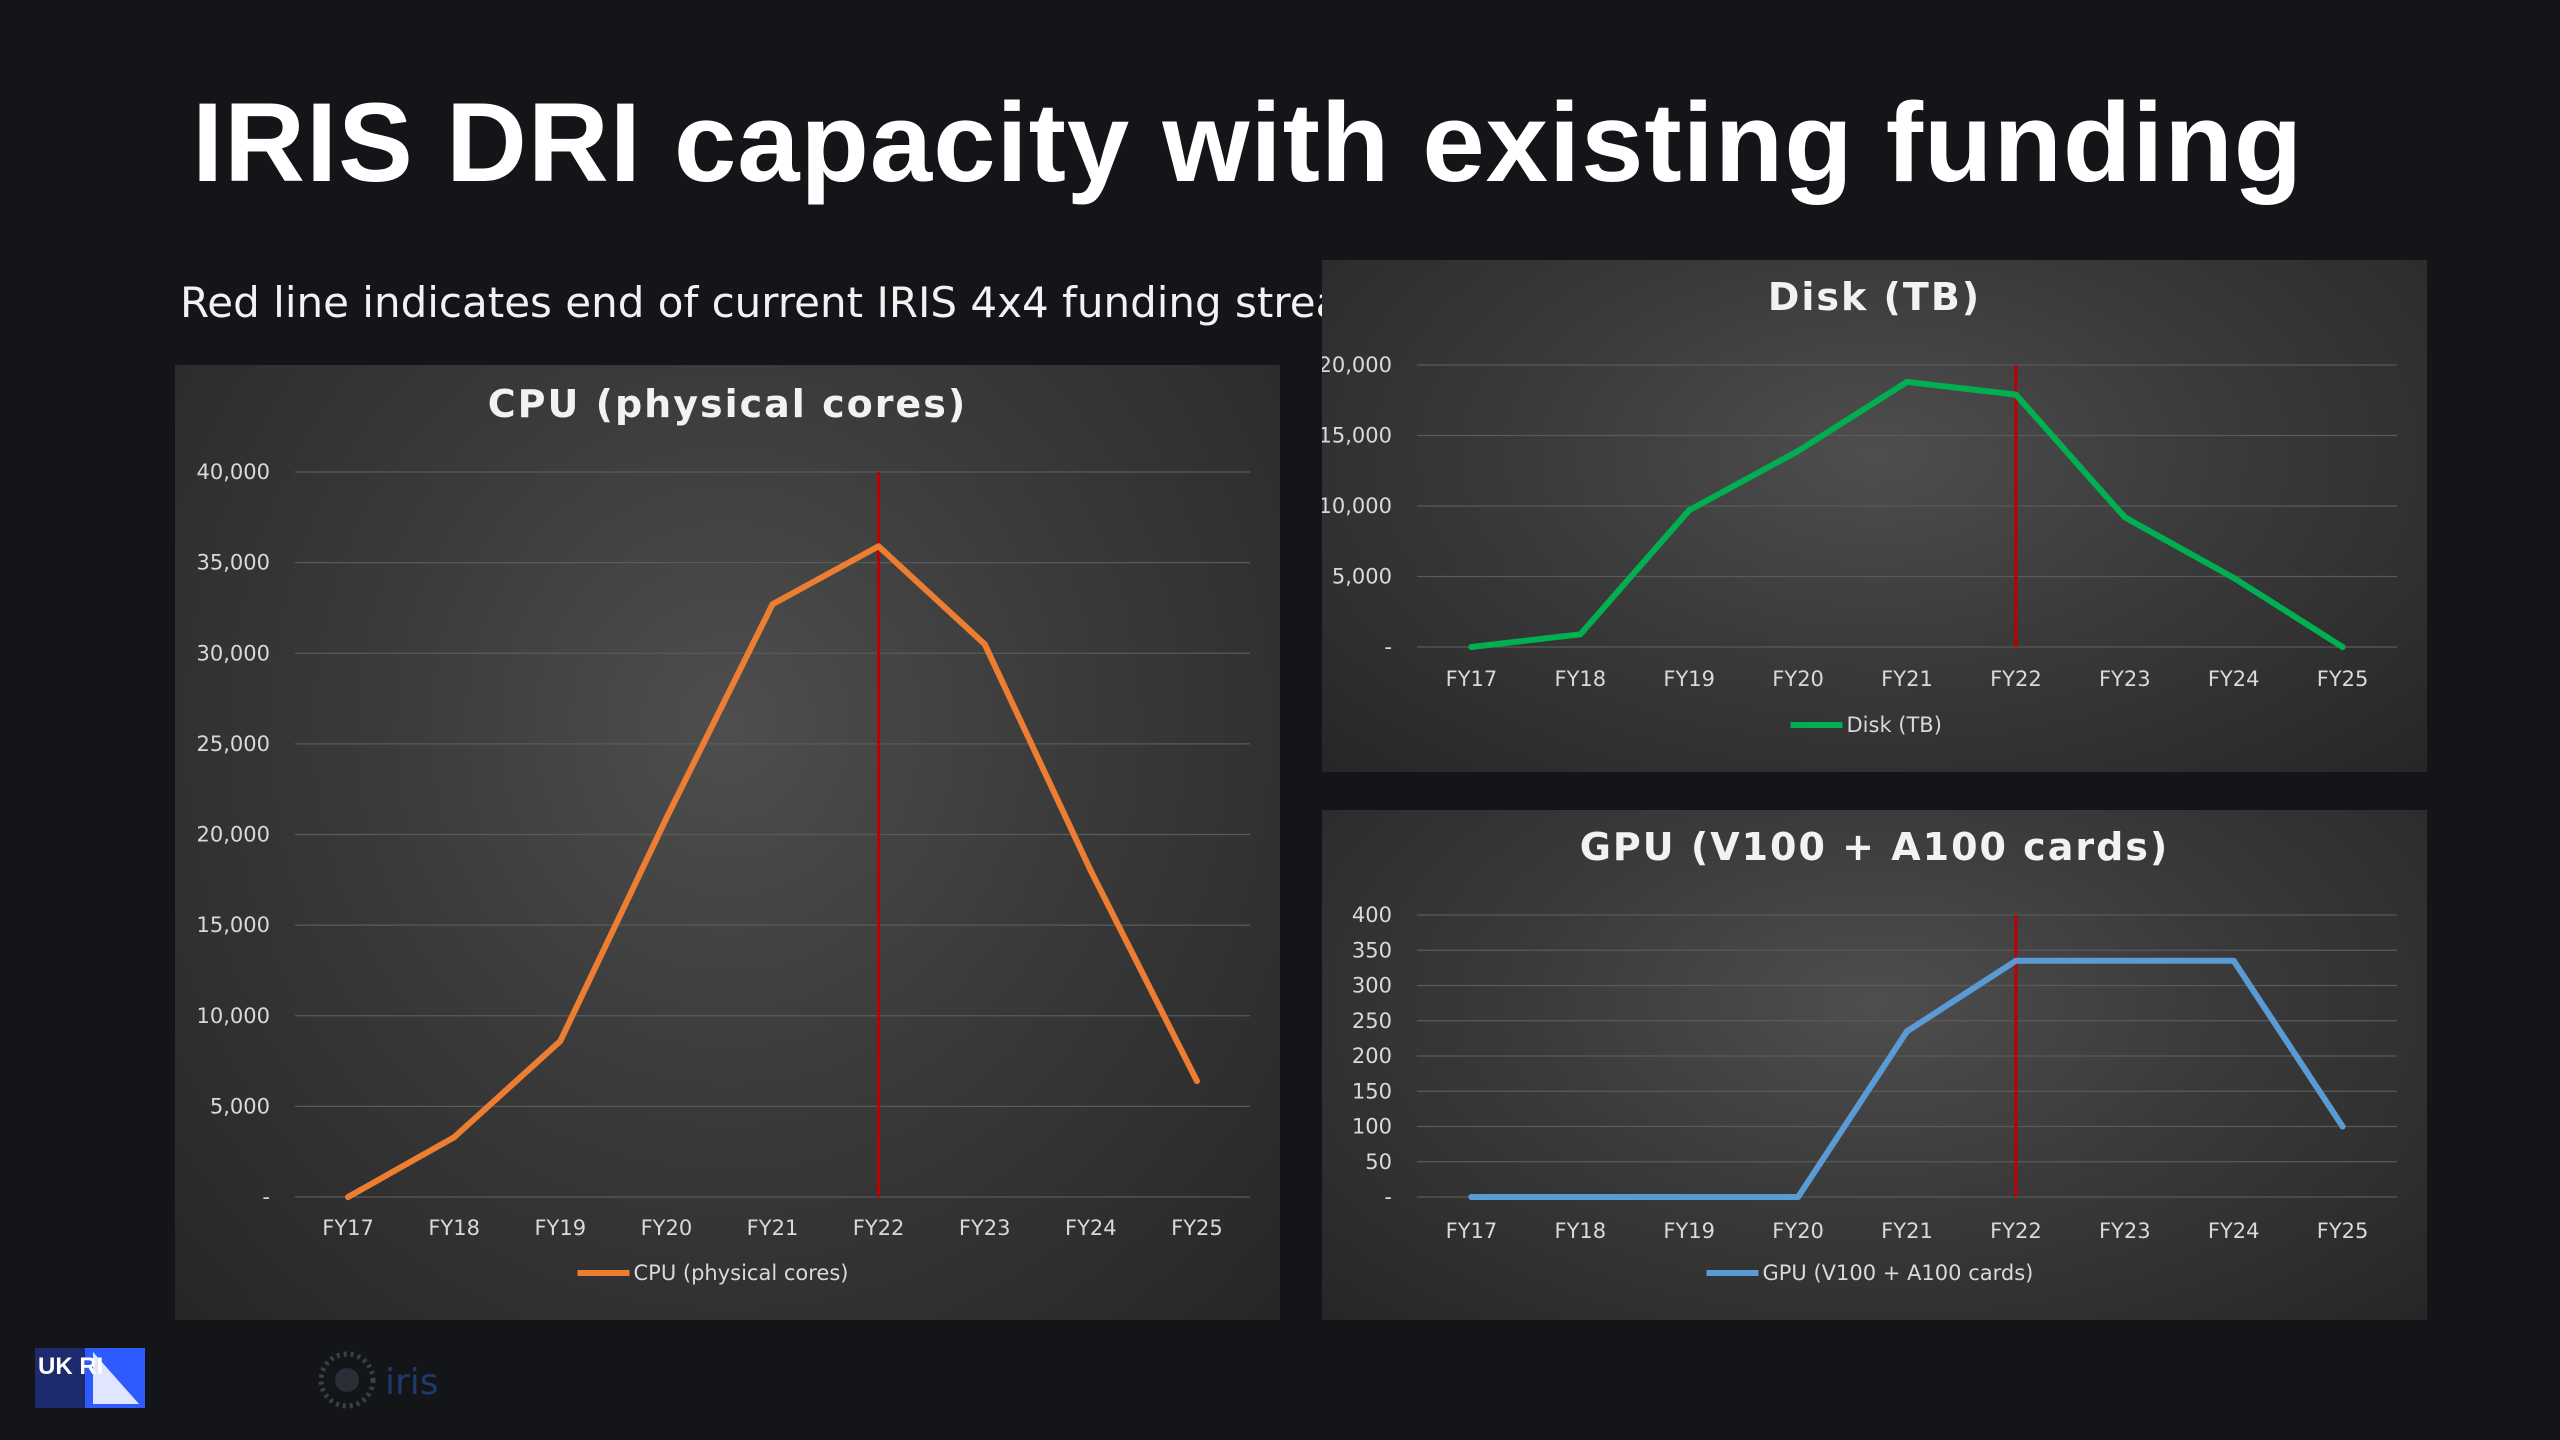  I want to click on iris-logo-core, so click(347, 1380).